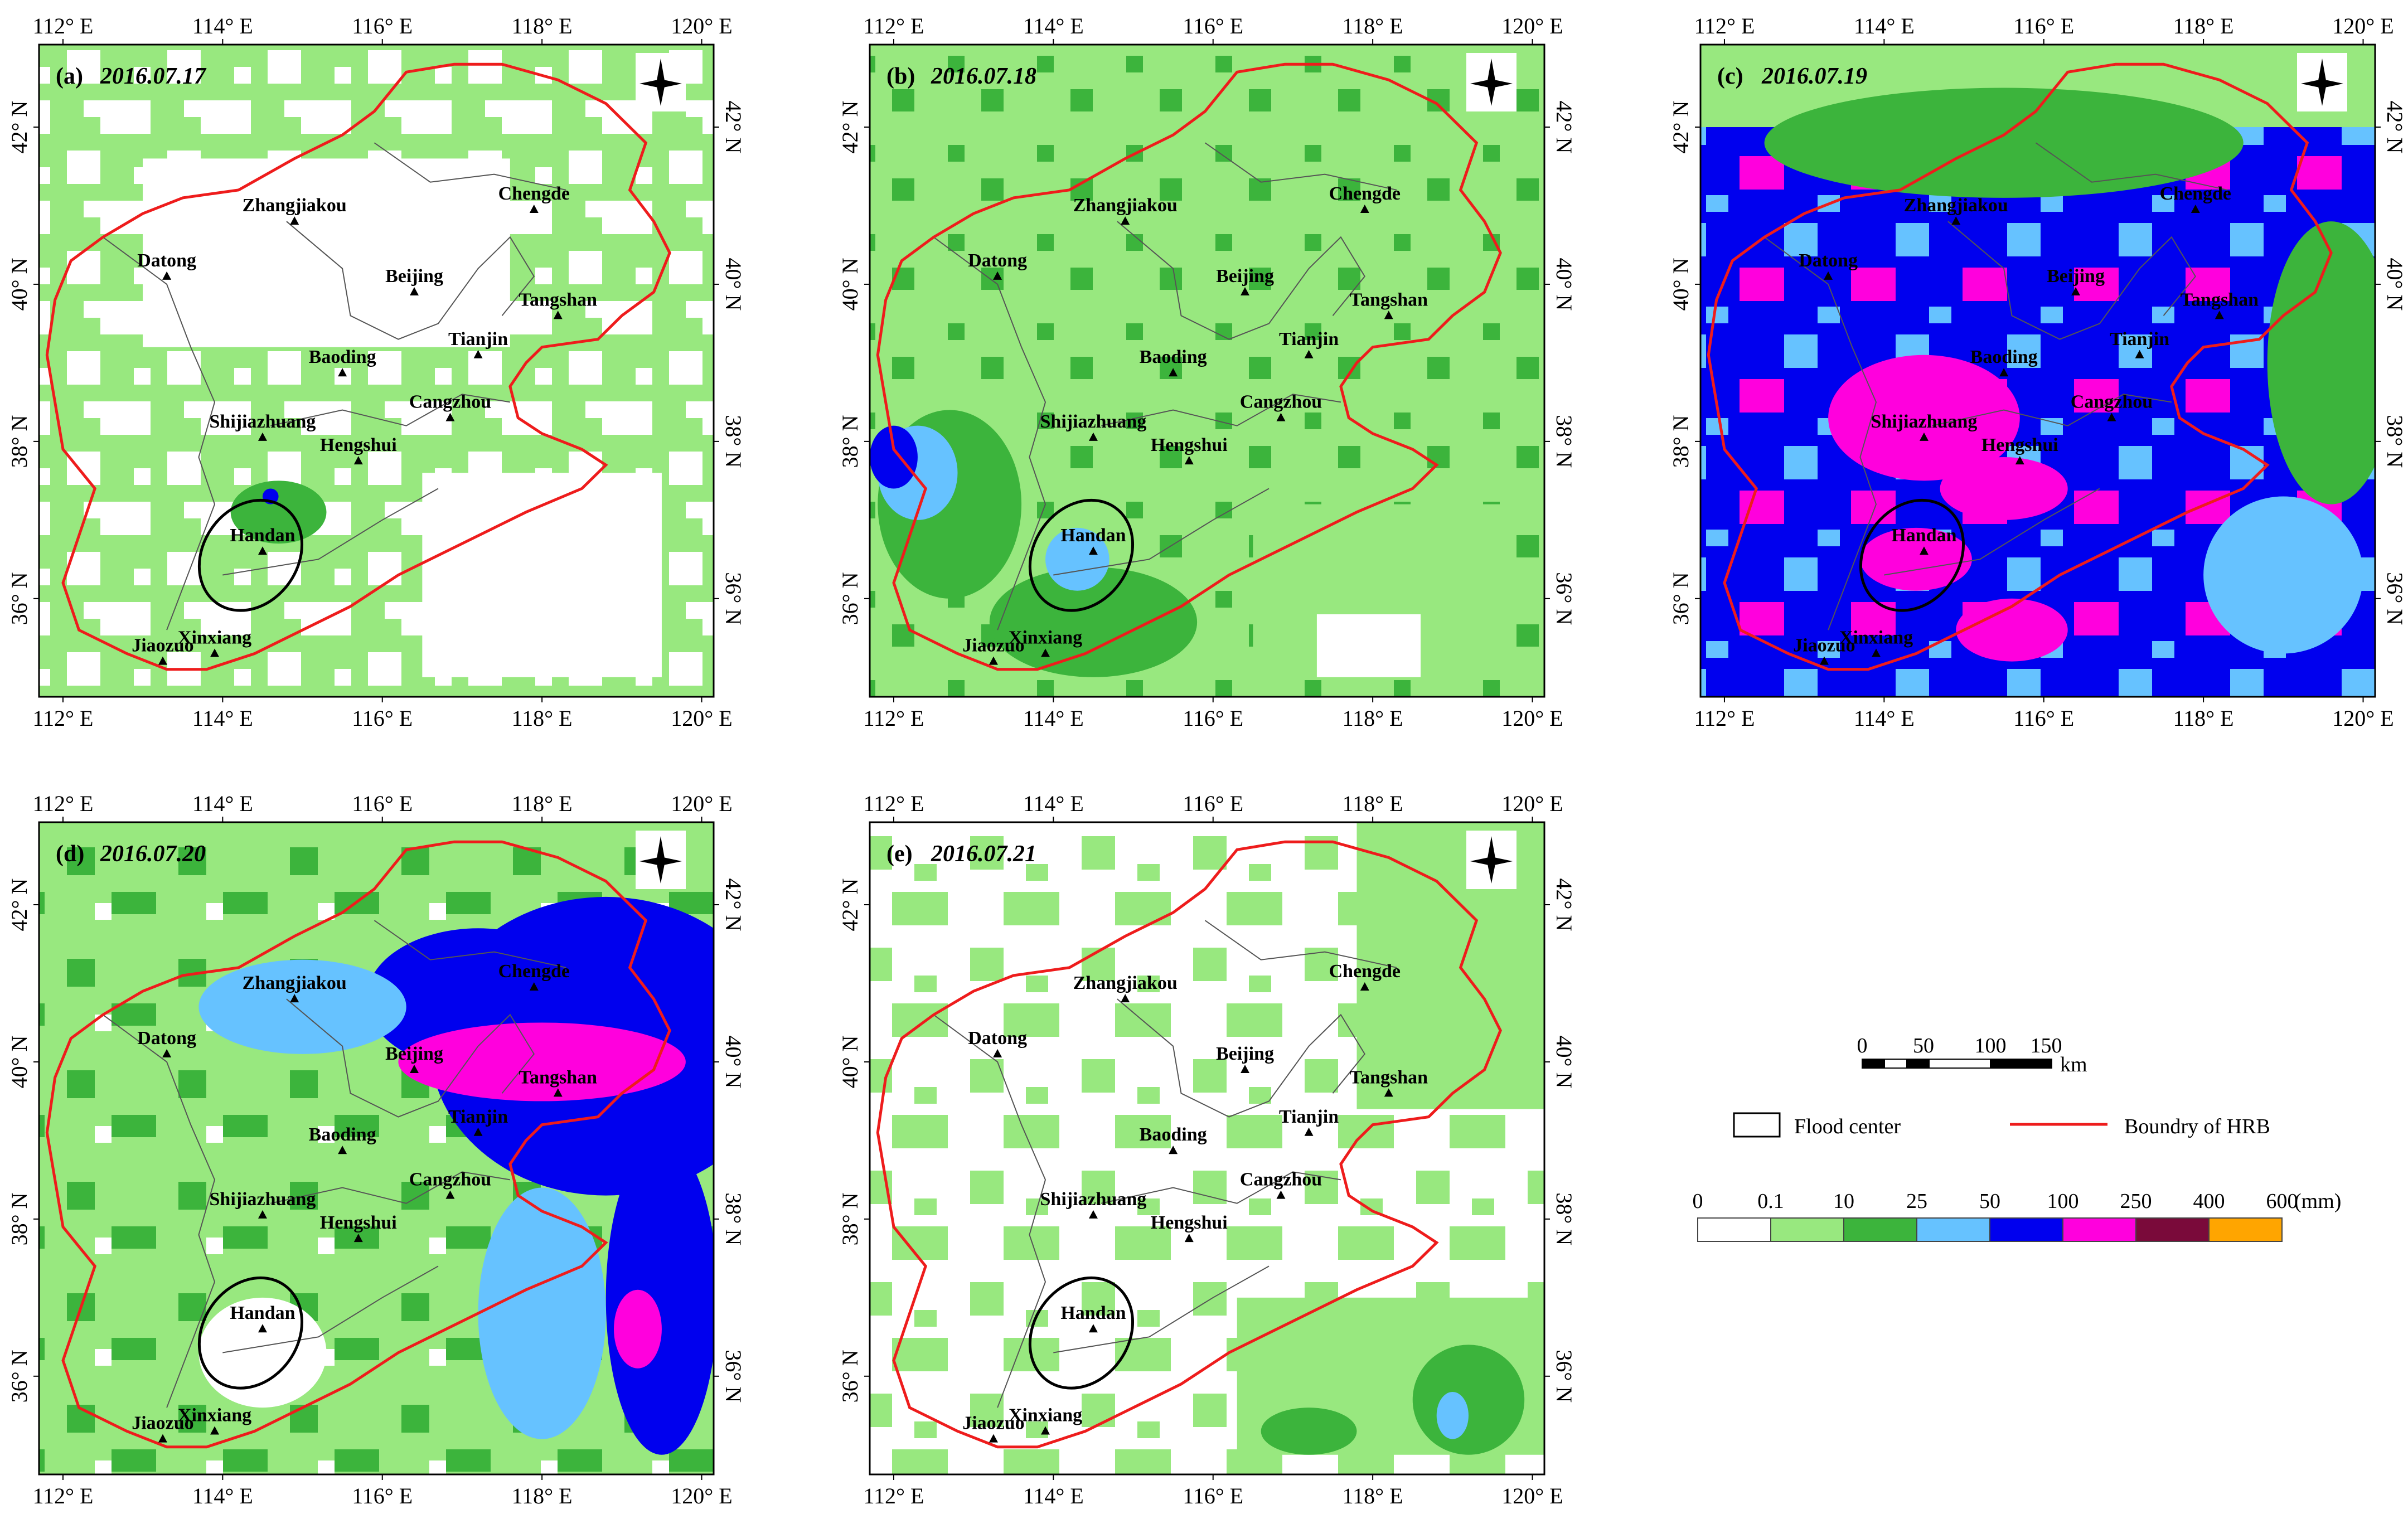 This screenshot has height=1514, width=2408. I want to click on city-label-beijing: Beijing, so click(1245, 276).